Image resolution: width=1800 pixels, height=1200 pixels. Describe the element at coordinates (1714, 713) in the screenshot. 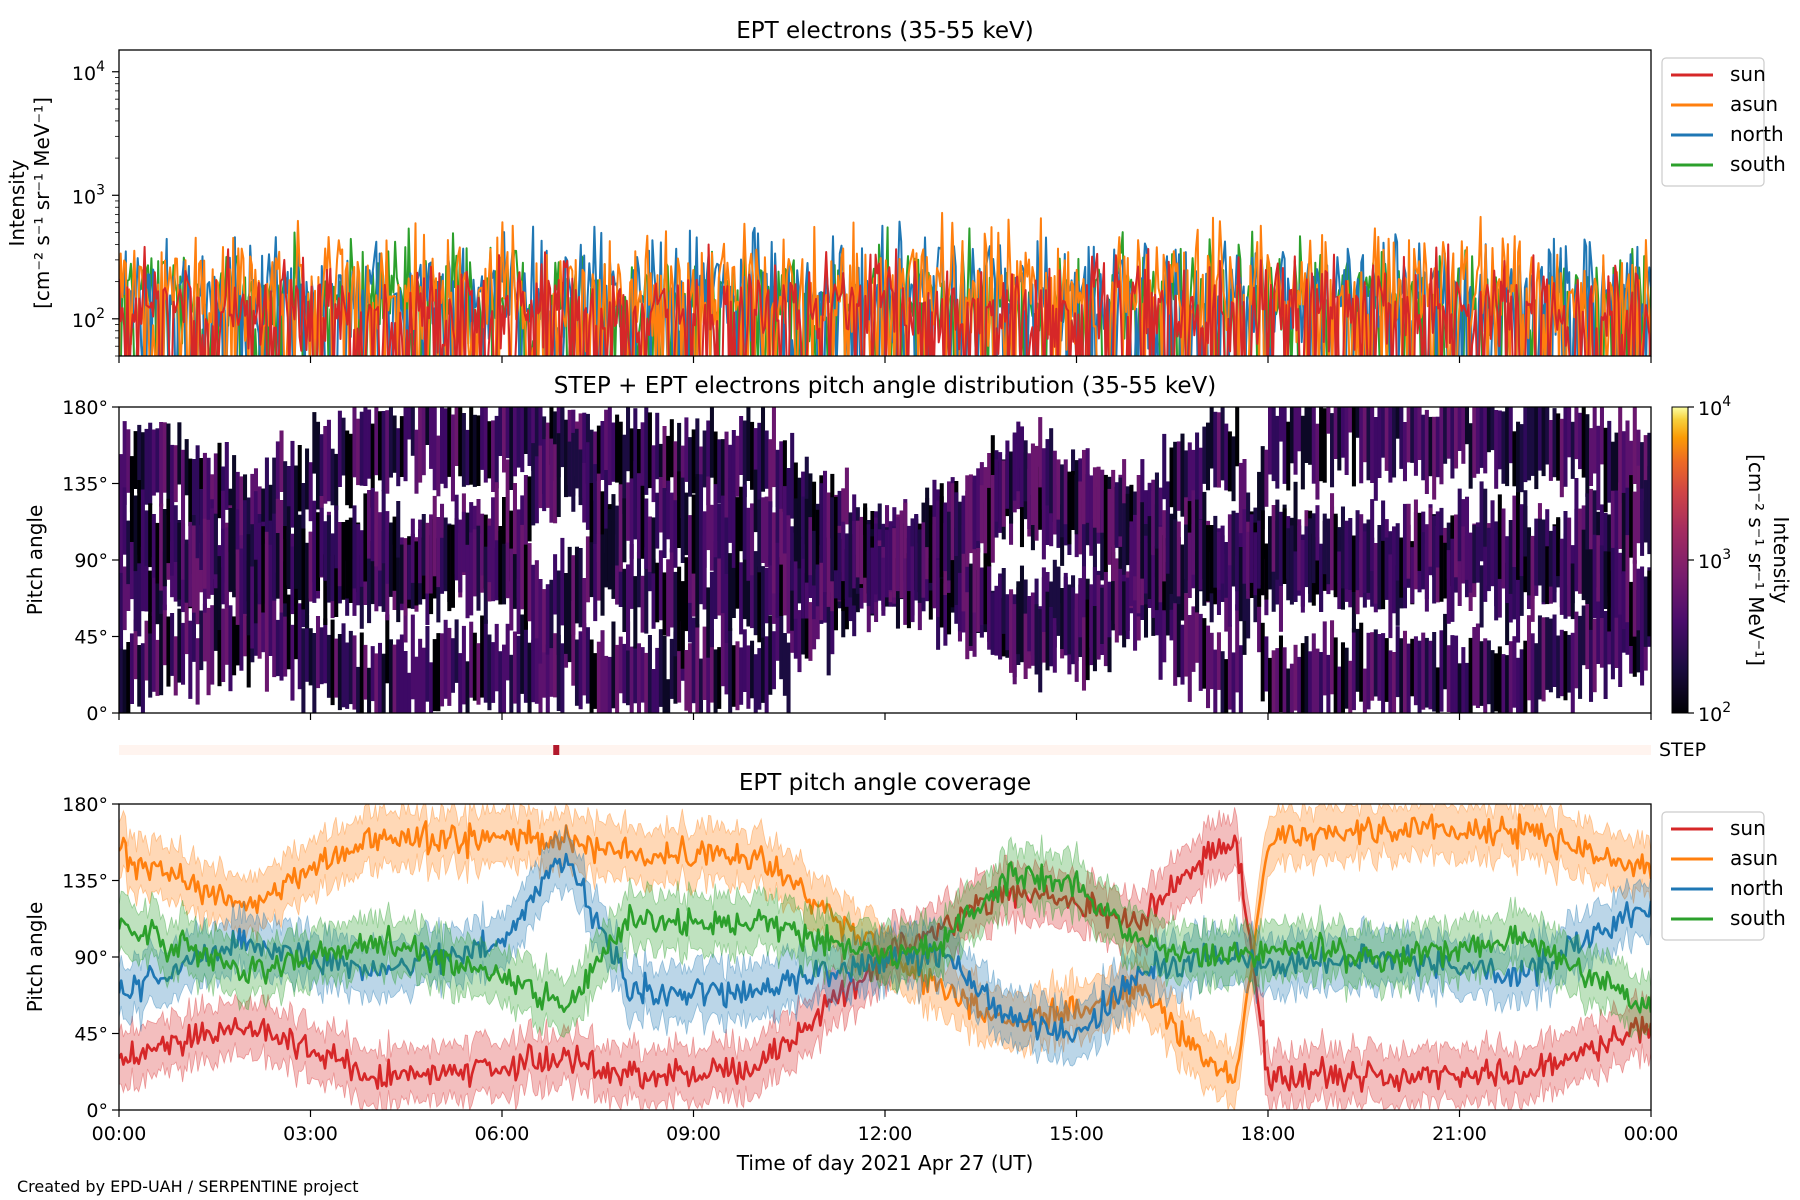

I see `colorbar-tick-label: 10²` at that location.